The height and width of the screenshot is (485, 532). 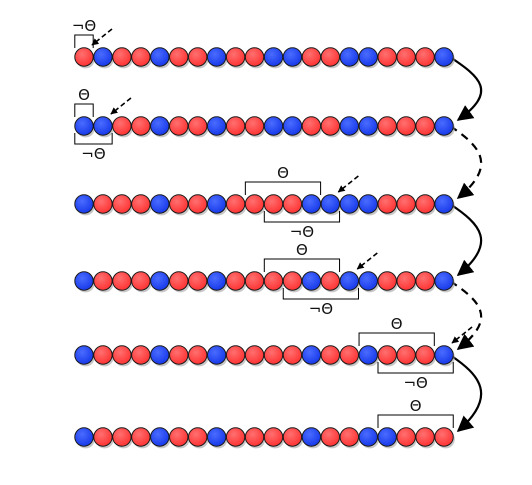 I want to click on bracket-above: ¬Θ, so click(x=84, y=32).